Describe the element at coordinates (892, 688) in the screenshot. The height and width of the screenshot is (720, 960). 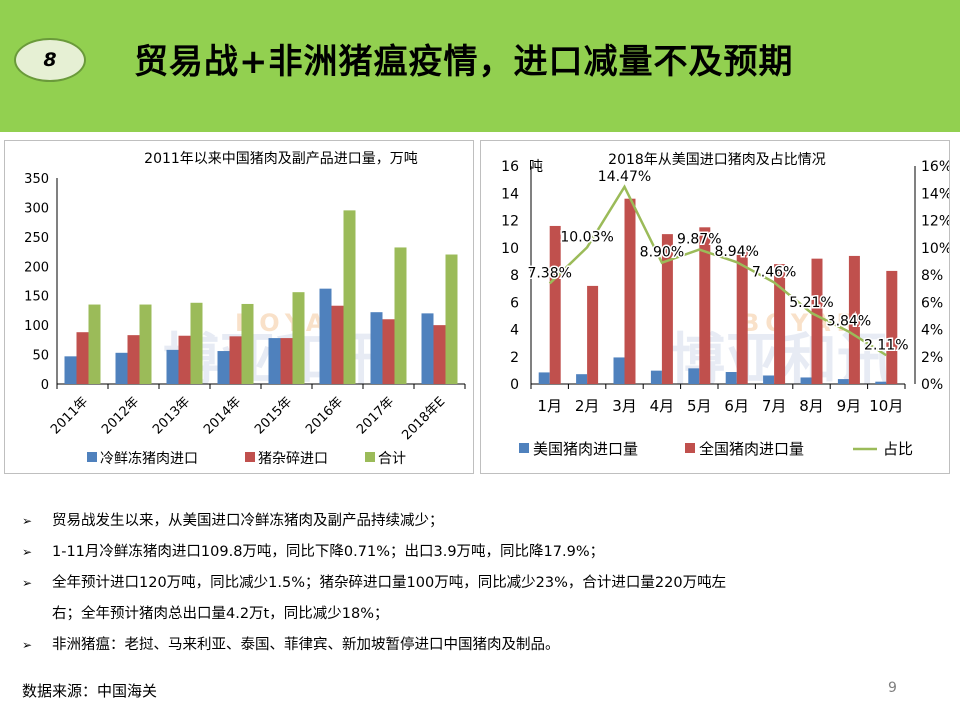
I see `page-number: 9` at that location.